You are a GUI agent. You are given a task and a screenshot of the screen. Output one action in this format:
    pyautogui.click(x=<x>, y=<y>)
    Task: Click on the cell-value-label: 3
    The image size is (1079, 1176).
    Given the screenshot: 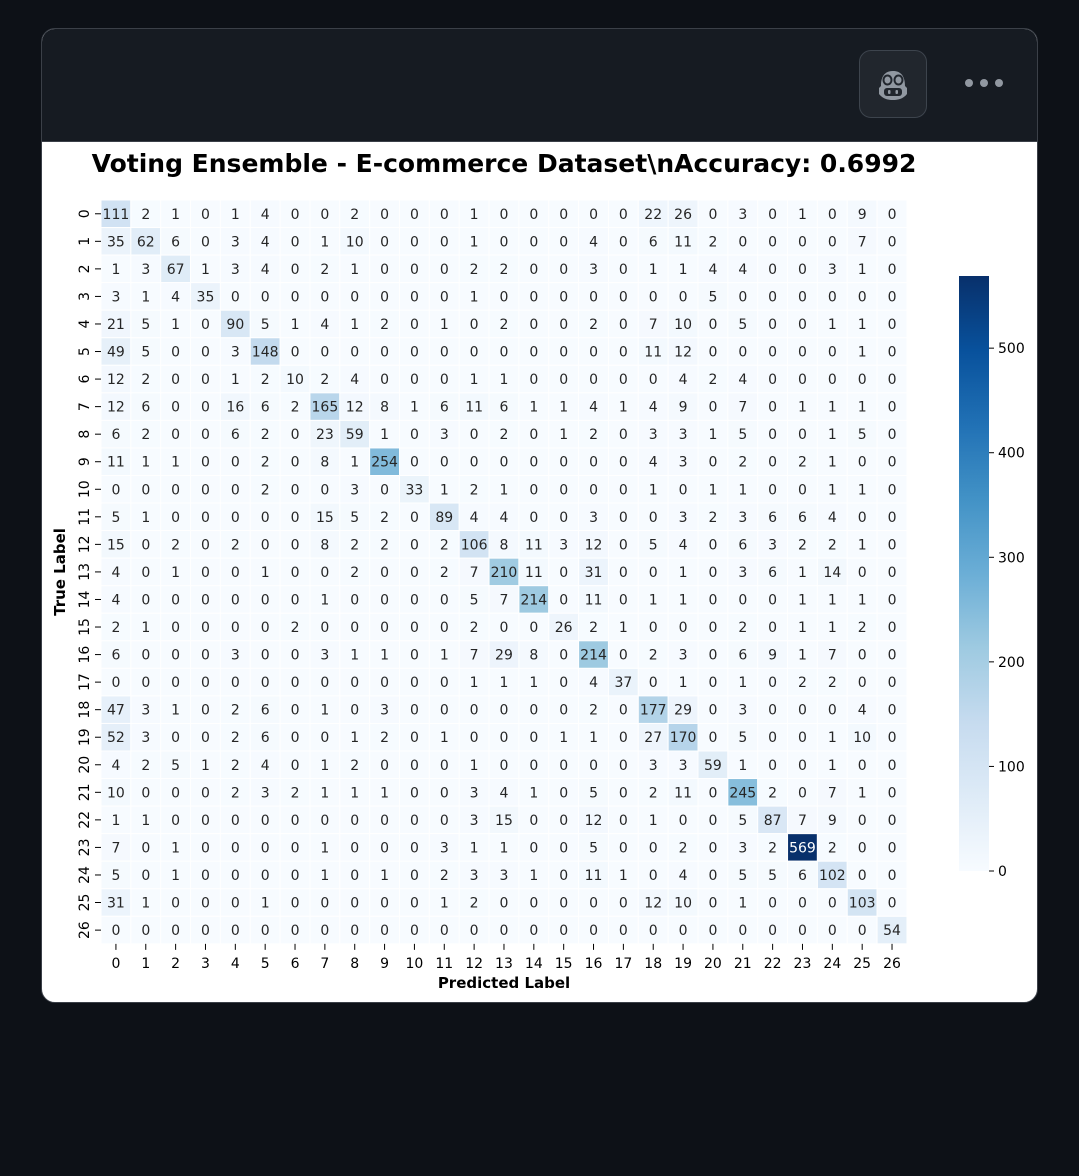 What is the action you would take?
    pyautogui.click(x=742, y=711)
    